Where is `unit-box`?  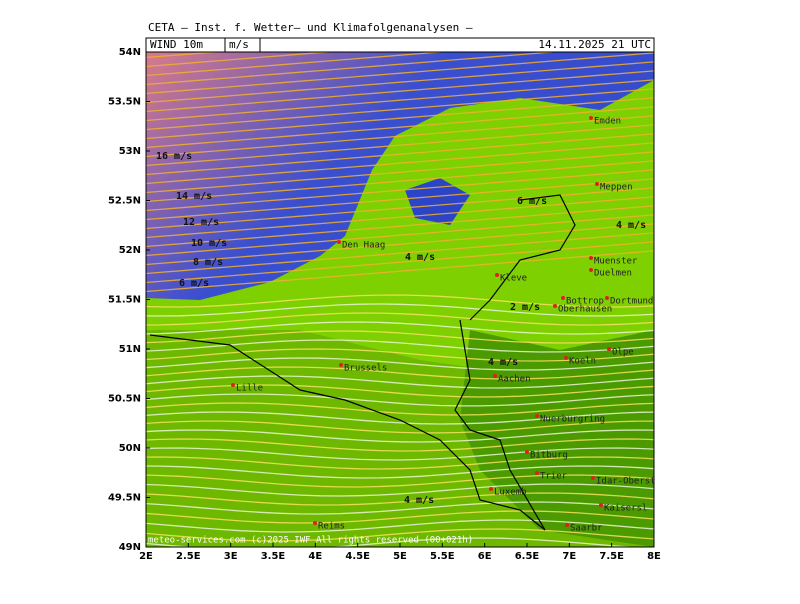 unit-box is located at coordinates (242, 45).